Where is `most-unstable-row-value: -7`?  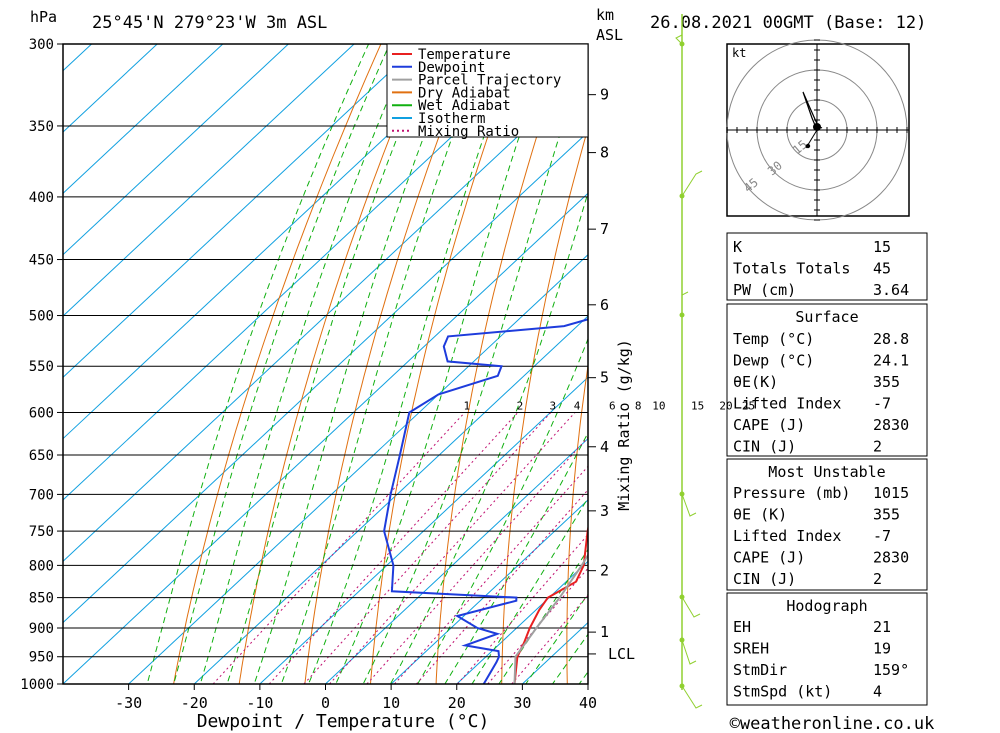
most-unstable-row-value: -7 is located at coordinates (882, 536).